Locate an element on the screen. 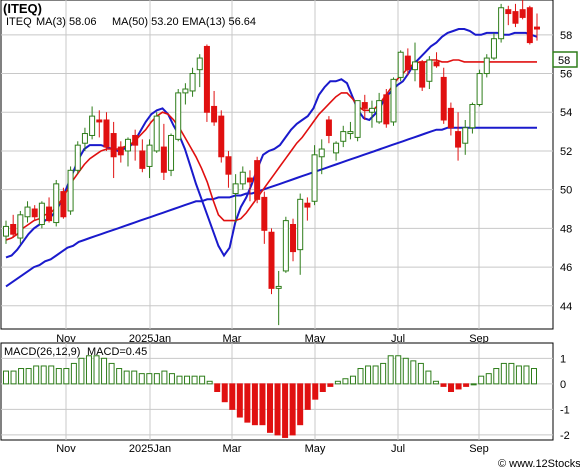 The height and width of the screenshot is (471, 580). price-legend: ITEQ MA(3) 58.06 MA(50) 53.20 EMA(13) 56.64 is located at coordinates (131, 22).